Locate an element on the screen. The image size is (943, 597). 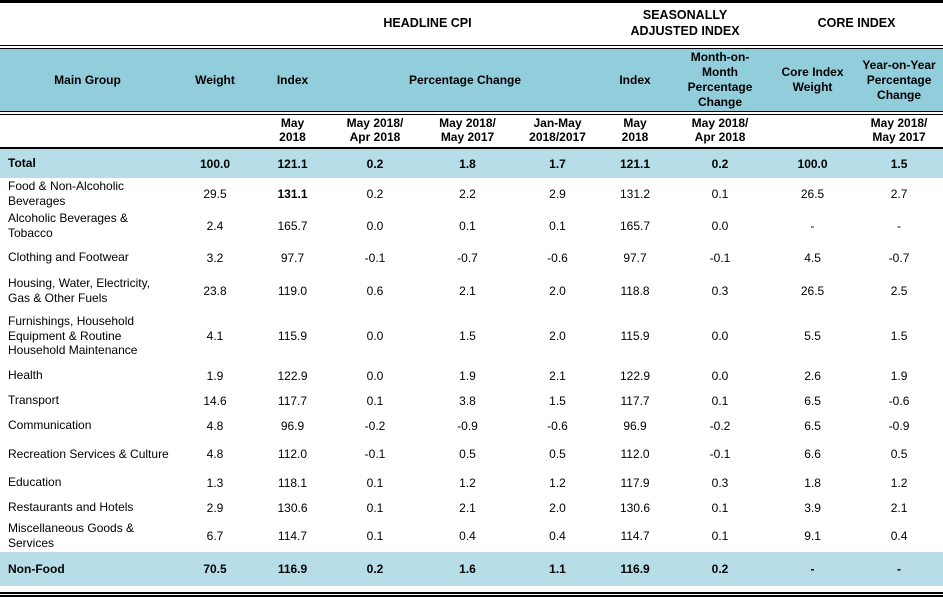
cell-sa-index: 121.1 is located at coordinates (635, 163).